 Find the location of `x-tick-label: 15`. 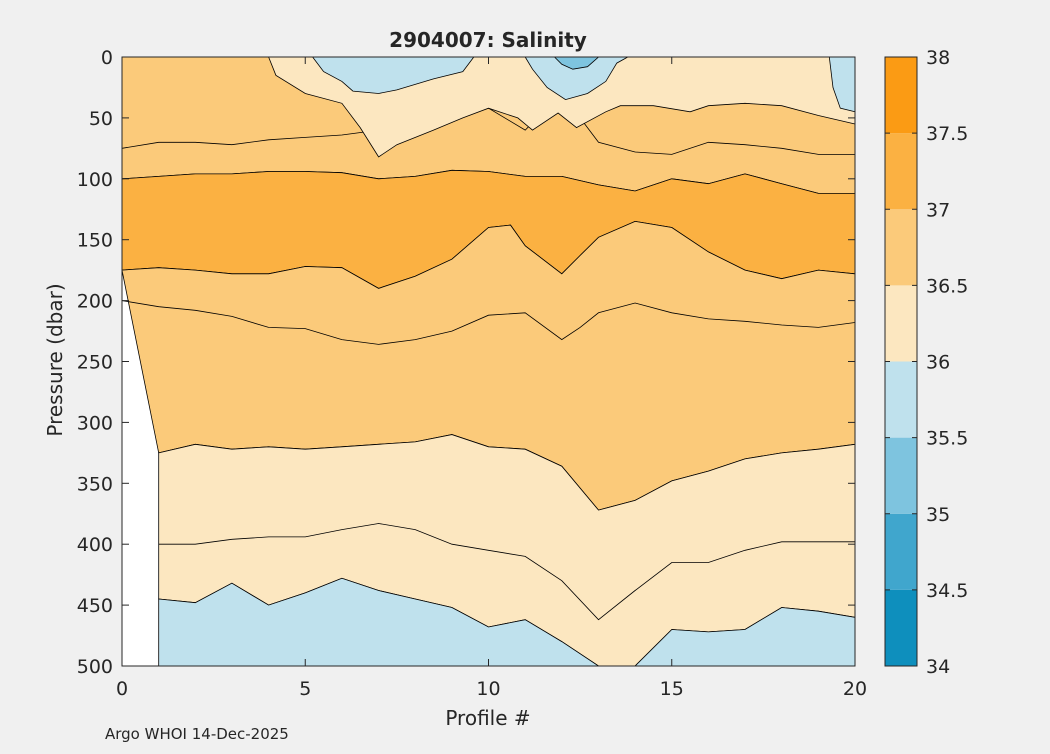

x-tick-label: 15 is located at coordinates (672, 689).